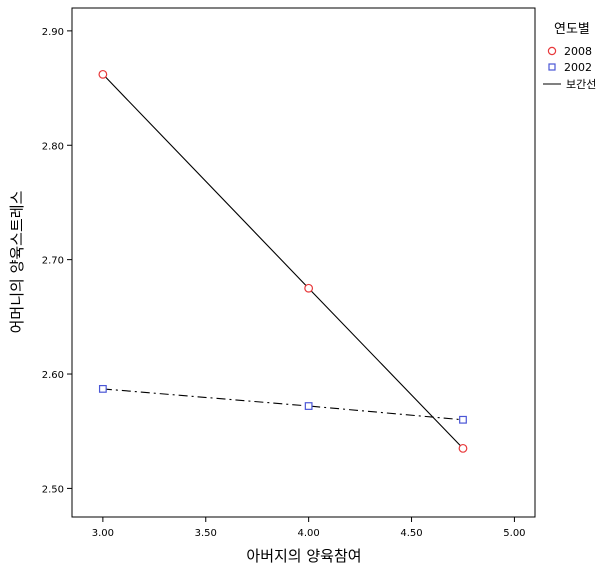 The image size is (606, 569). I want to click on x-tick-label: 3.00, so click(103, 533).